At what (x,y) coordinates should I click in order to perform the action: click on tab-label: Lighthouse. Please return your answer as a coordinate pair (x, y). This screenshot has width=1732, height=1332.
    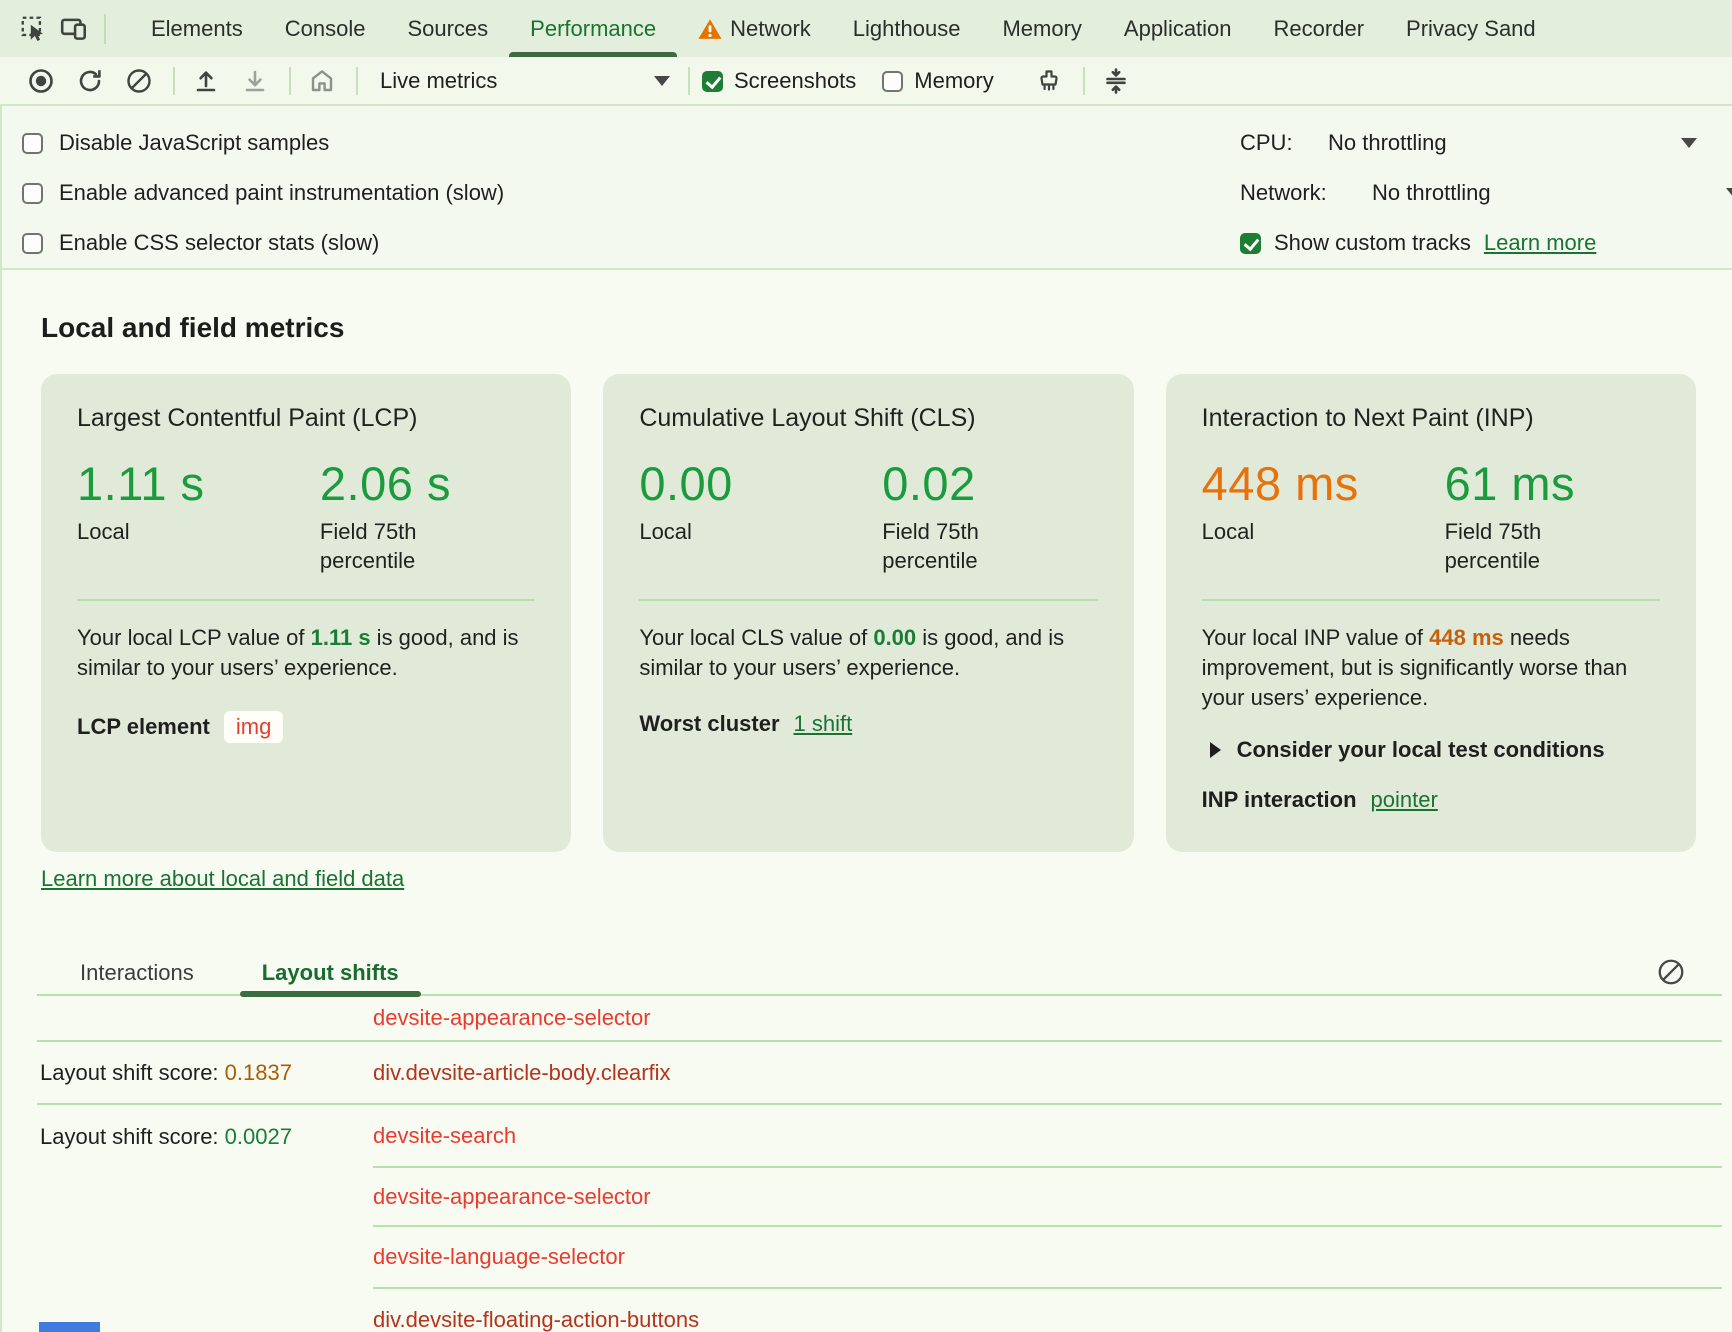
    Looking at the image, I should click on (906, 28).